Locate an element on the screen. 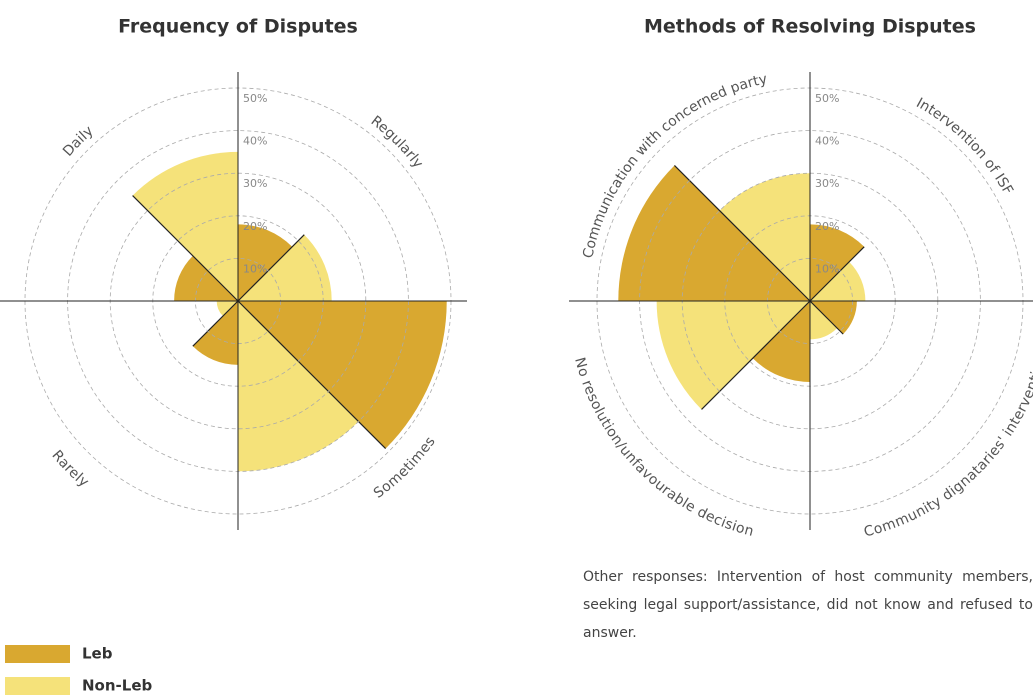 This screenshot has height=700, width=1033. category-label-text: Community dignataries' intervention is located at coordinates (947, 446).